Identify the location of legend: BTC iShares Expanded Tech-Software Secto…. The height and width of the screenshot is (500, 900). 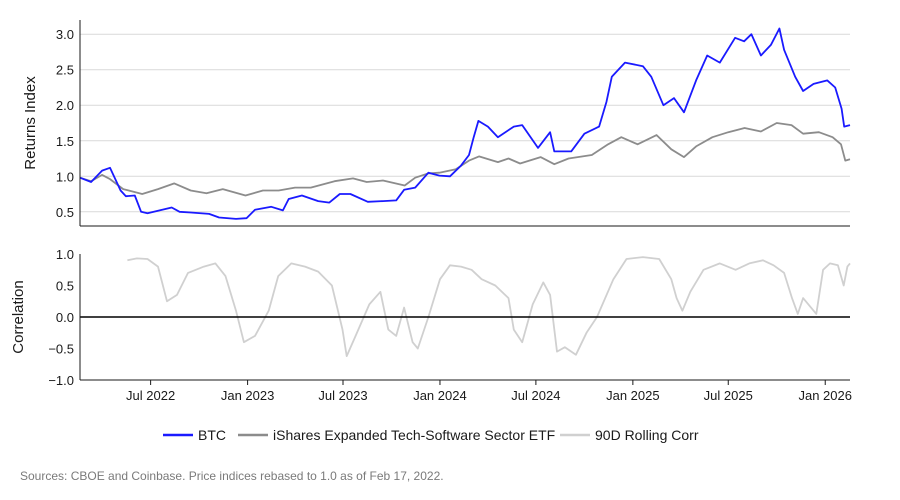
(431, 435).